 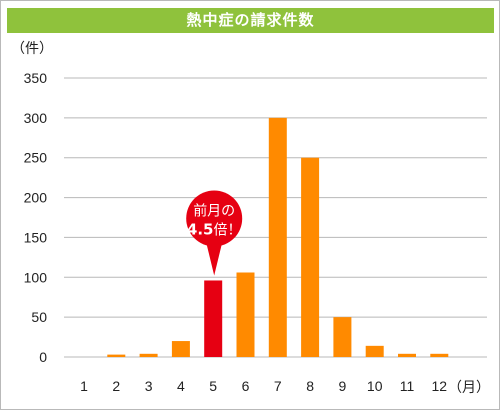 I want to click on x-tick-label: 10, so click(x=375, y=386).